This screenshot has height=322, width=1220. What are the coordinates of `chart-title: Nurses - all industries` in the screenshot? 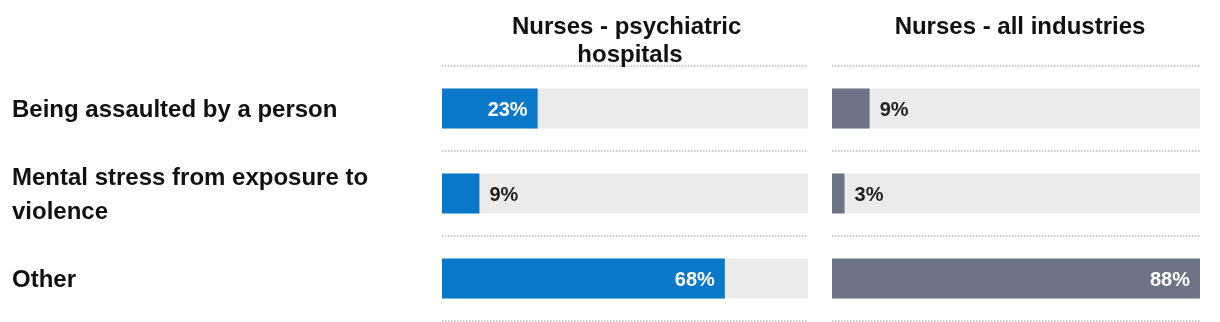 It's located at (1020, 25).